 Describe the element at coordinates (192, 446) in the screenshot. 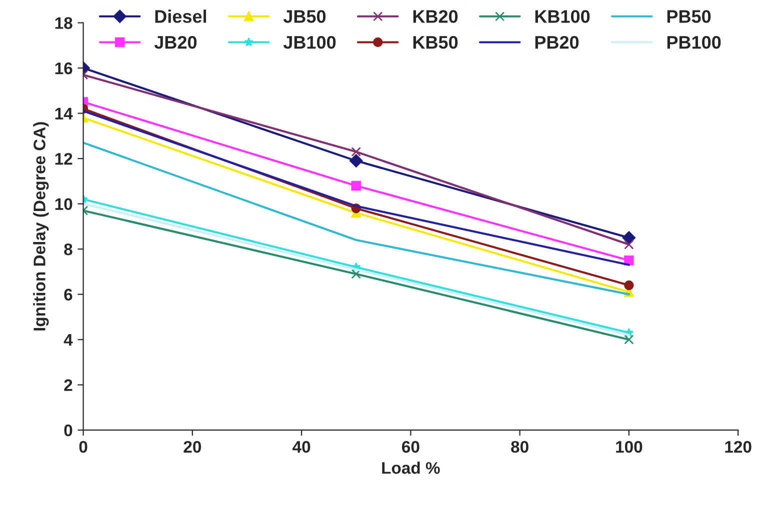

I see `x-tick-label: 20` at that location.